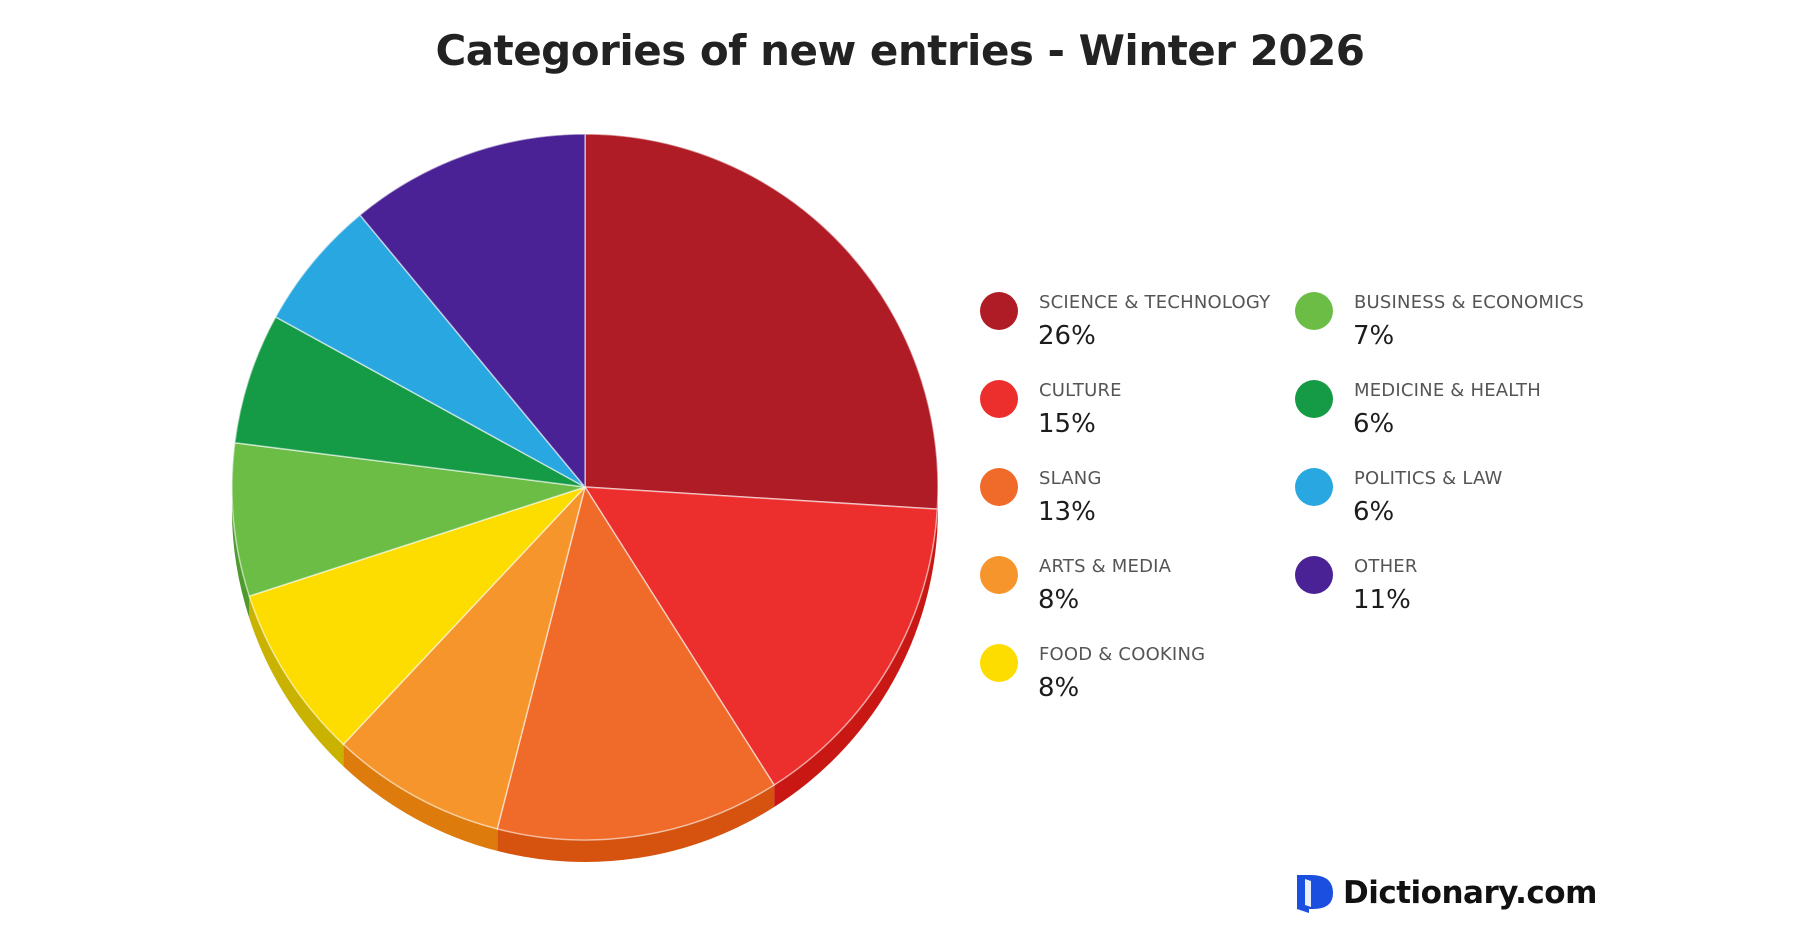 The image size is (1800, 945). Describe the element at coordinates (1455, 592) in the screenshot. I see `legend-item: OTHER 11%` at that location.